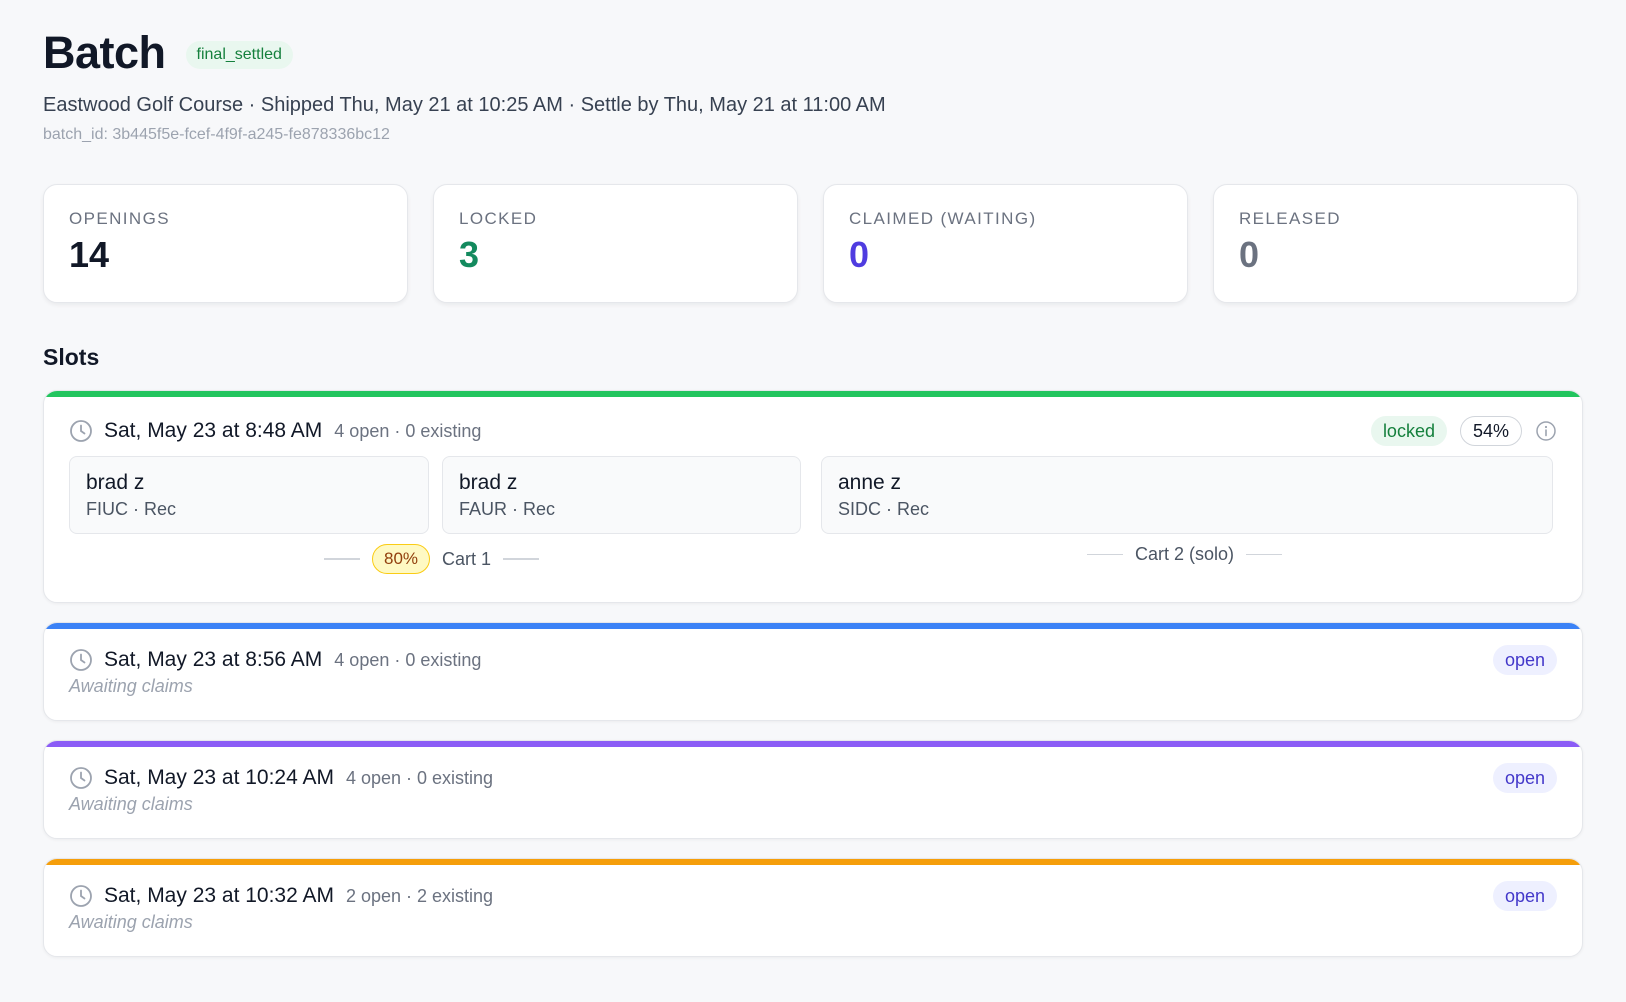  What do you see at coordinates (507, 509) in the screenshot?
I see `player-detail: FAUR · Rec` at bounding box center [507, 509].